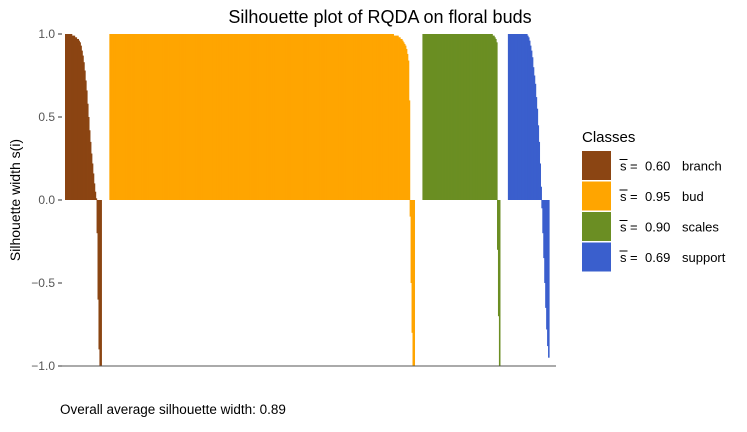  What do you see at coordinates (596, 257) in the screenshot?
I see `legend-swatch-support` at bounding box center [596, 257].